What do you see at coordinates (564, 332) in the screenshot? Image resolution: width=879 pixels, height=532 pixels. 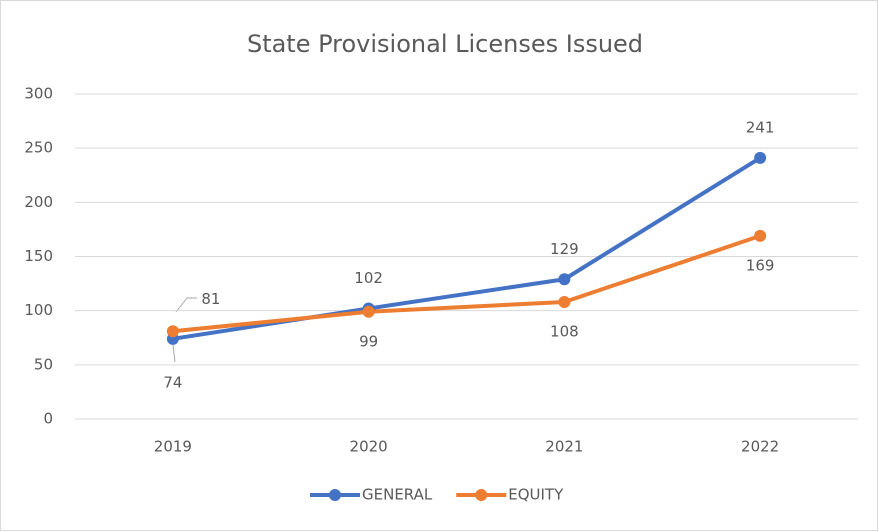 I see `data-label: 108` at bounding box center [564, 332].